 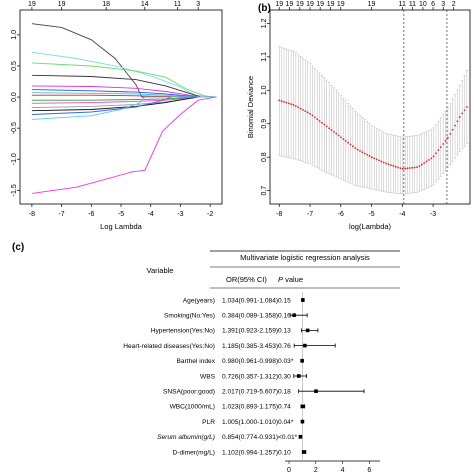 I want to click on row-variable: WBC(1000/mL), so click(x=192, y=407).